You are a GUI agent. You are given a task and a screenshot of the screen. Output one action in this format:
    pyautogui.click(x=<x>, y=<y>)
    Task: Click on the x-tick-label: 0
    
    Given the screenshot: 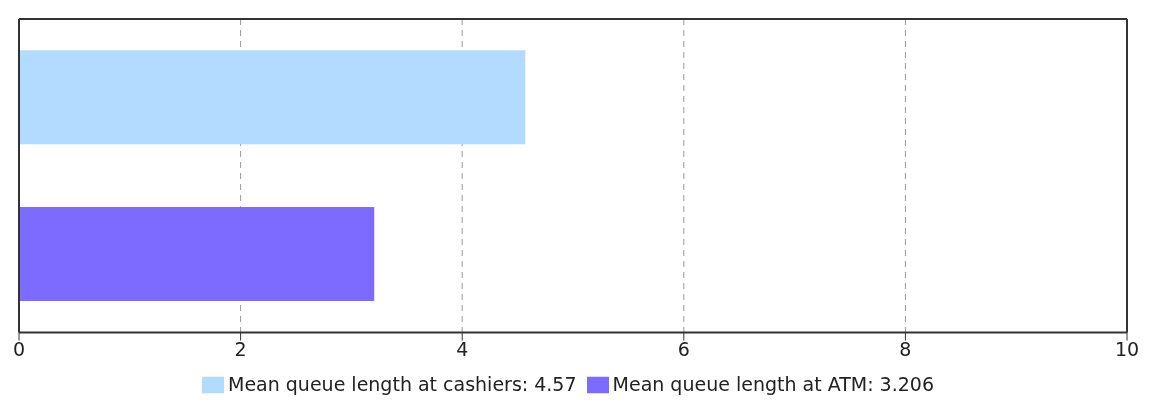 What is the action you would take?
    pyautogui.click(x=19, y=348)
    